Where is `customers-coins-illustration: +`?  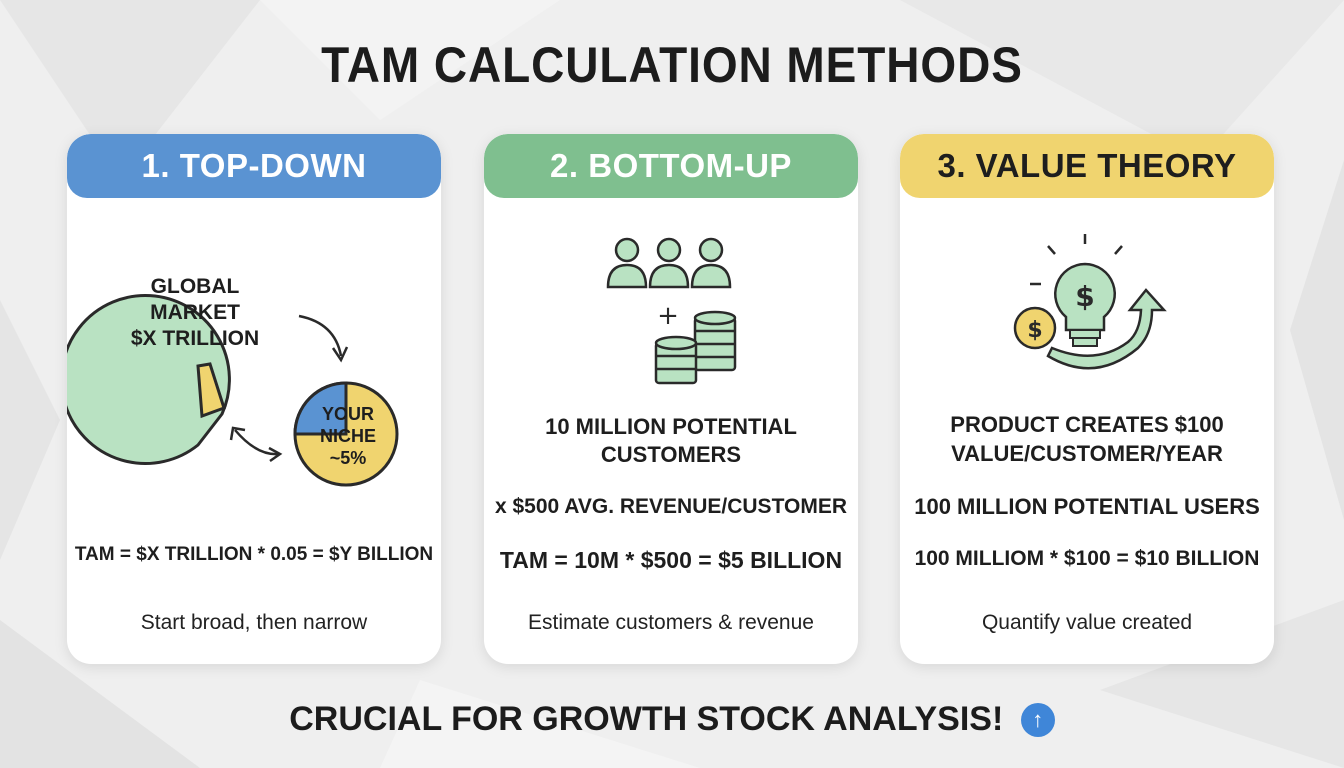 customers-coins-illustration: + is located at coordinates (671, 311).